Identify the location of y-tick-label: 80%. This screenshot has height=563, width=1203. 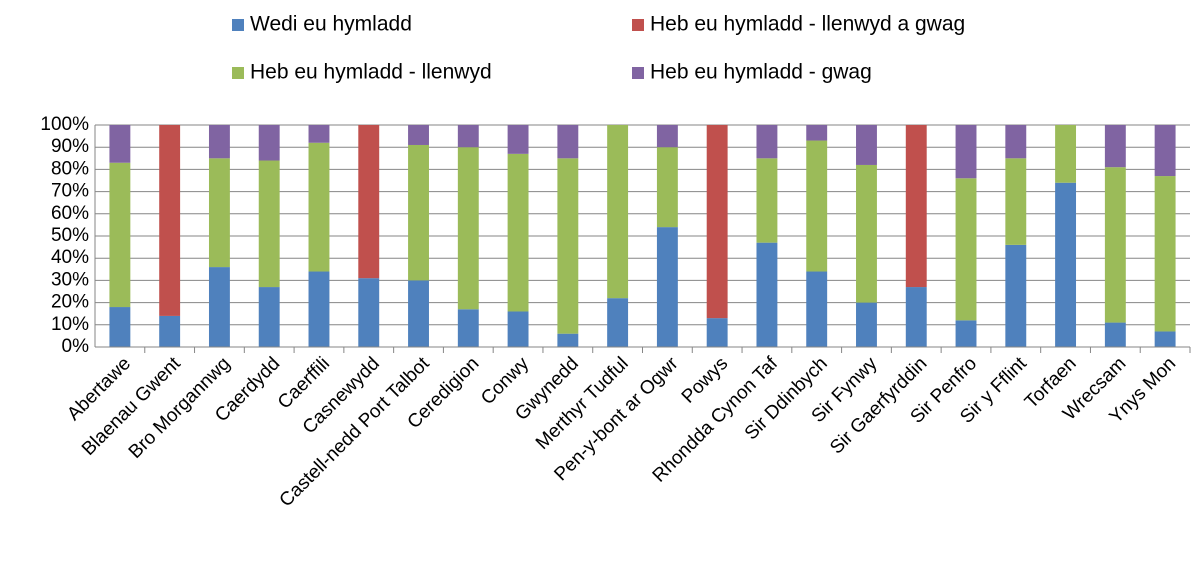
(70, 168).